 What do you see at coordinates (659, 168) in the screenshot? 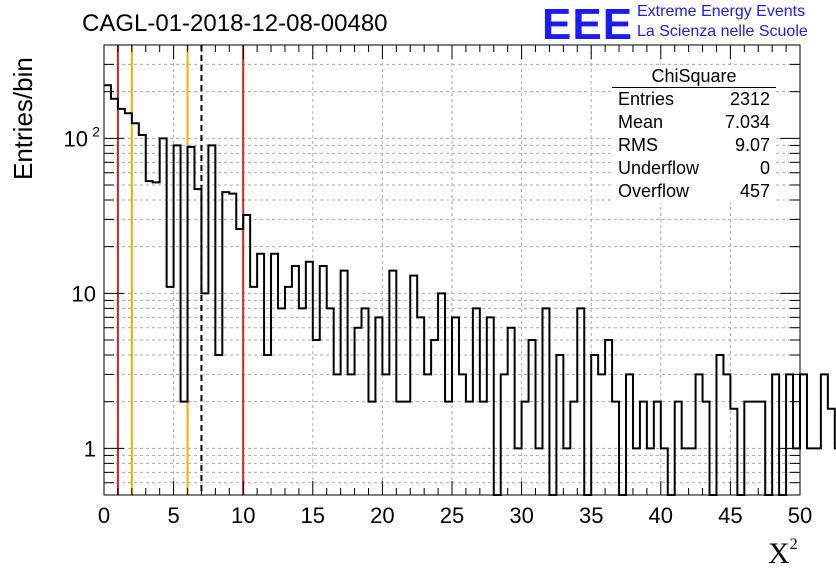
I see `stats-label: Underflow` at bounding box center [659, 168].